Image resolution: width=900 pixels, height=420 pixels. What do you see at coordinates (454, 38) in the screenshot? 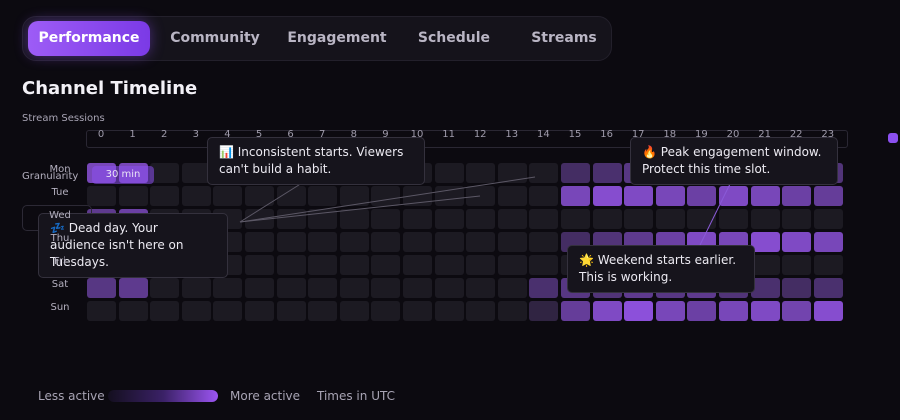
I see `tab-schedule: Schedule` at bounding box center [454, 38].